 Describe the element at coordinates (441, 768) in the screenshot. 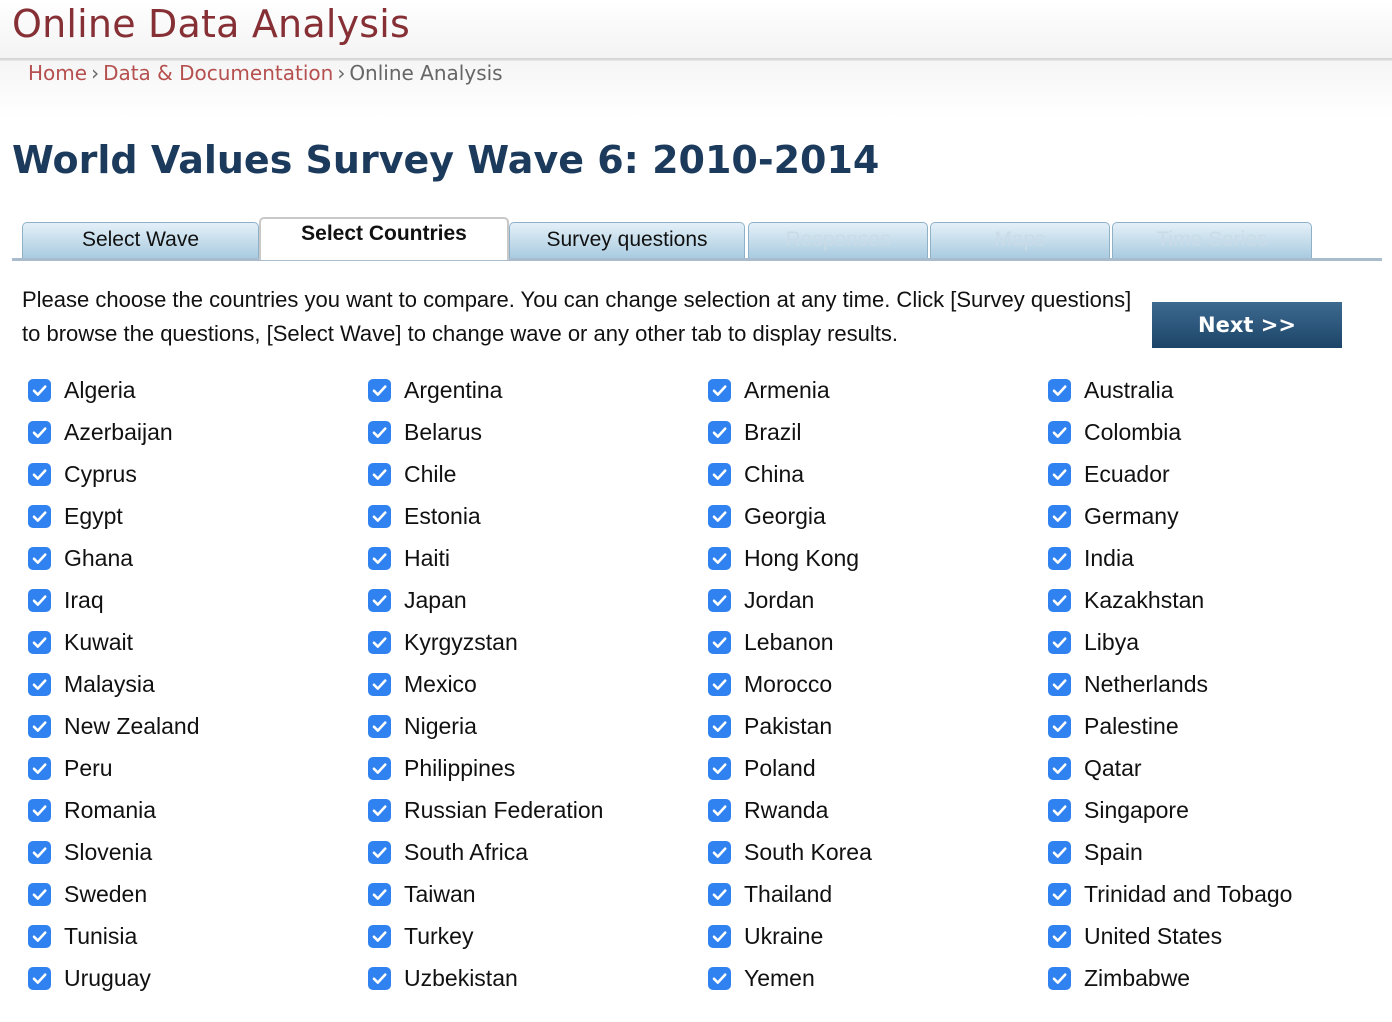

I see `country-option: Philippines` at that location.